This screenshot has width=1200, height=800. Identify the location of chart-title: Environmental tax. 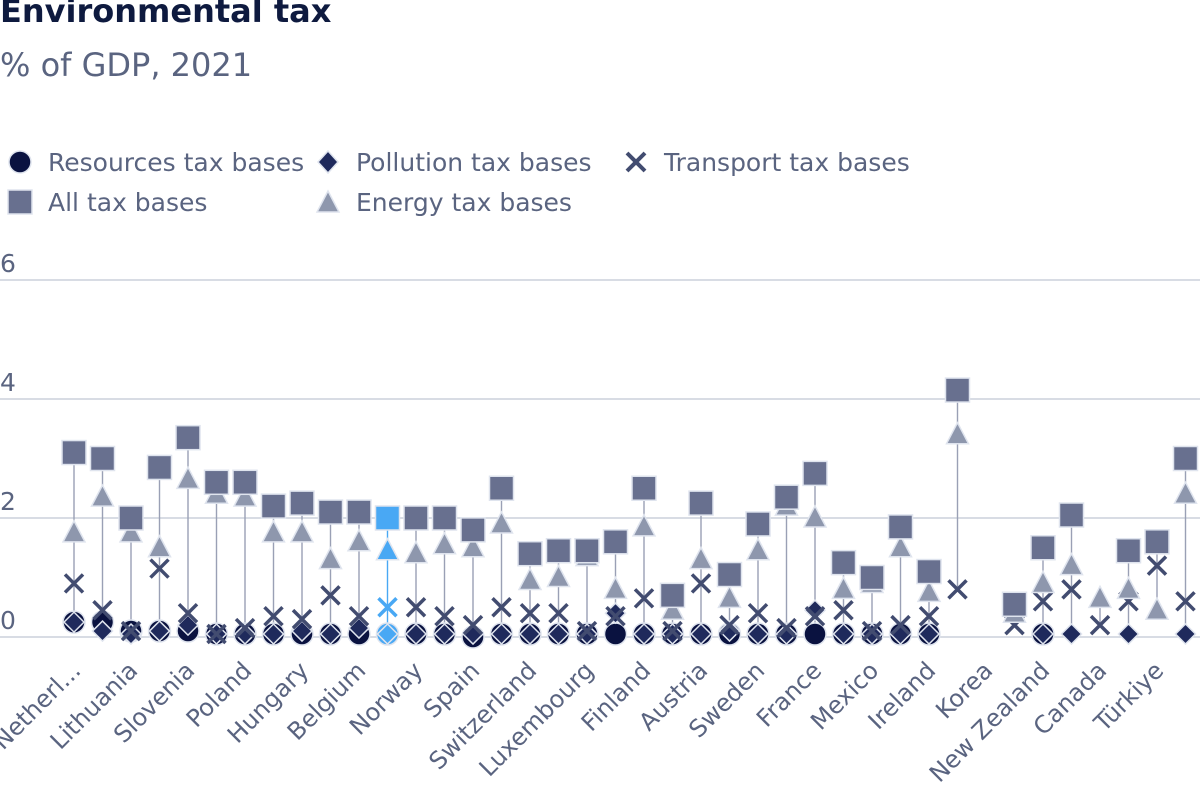
(166, 15).